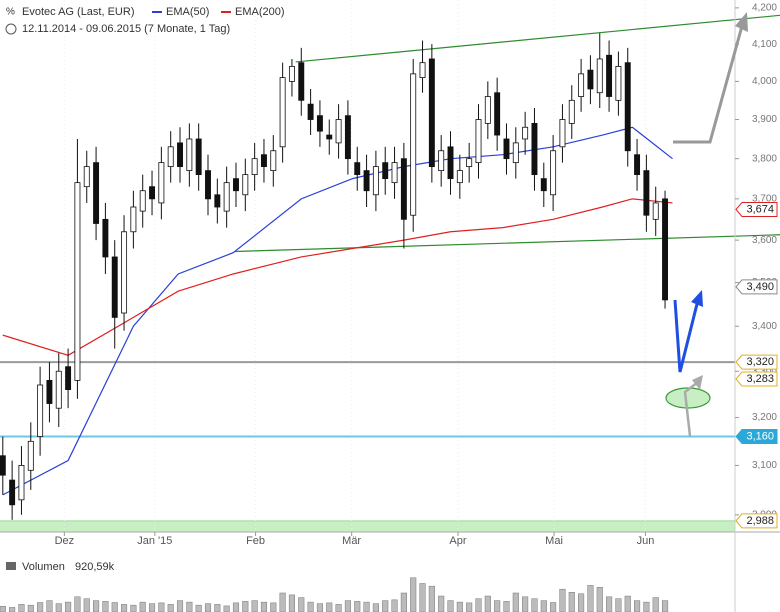 The image size is (780, 612). Describe the element at coordinates (708, 84) in the screenshot. I see `grey-arrow` at that location.